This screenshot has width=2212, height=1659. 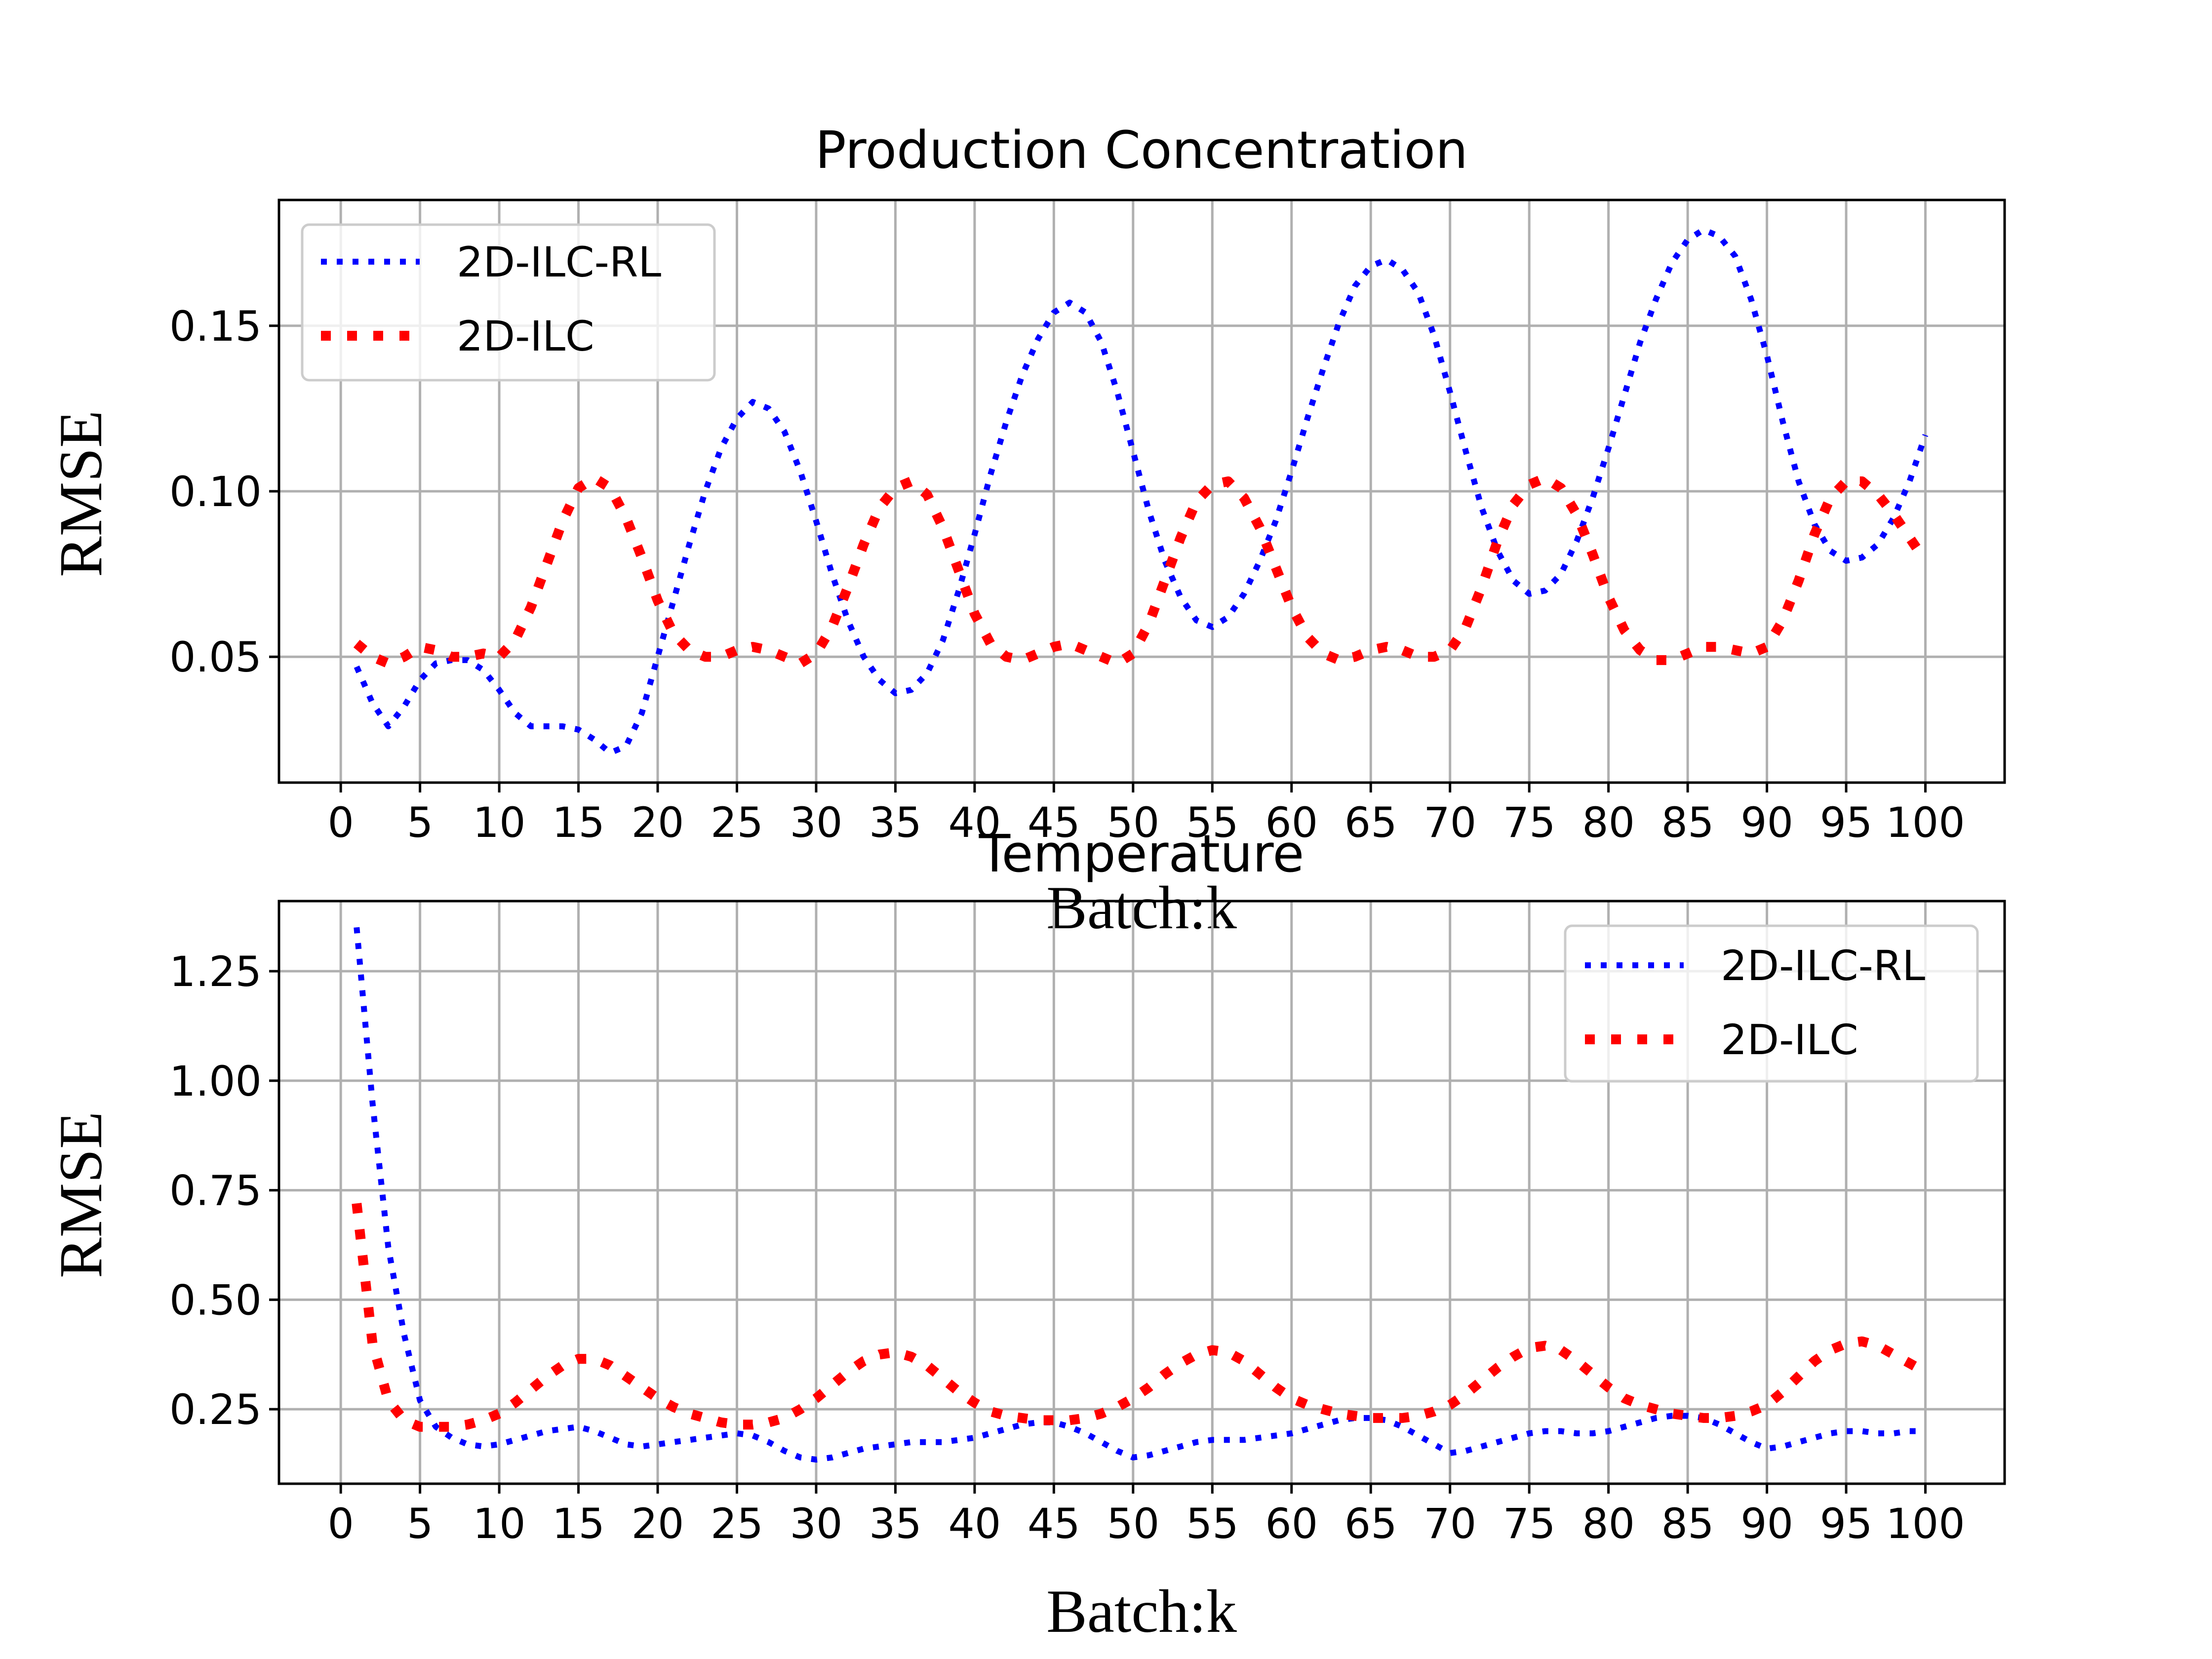 What do you see at coordinates (216, 1082) in the screenshot?
I see `y-tick-label: 1.00` at bounding box center [216, 1082].